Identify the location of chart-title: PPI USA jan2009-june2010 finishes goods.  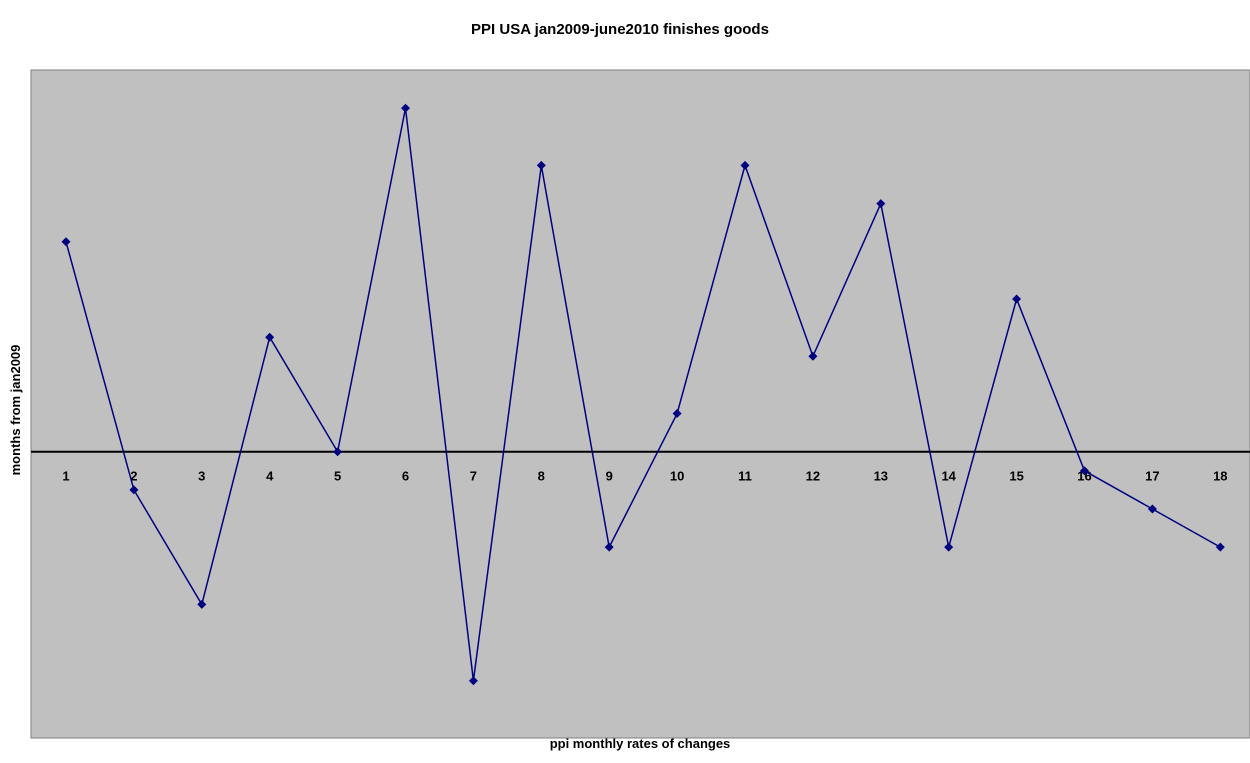
(620, 29).